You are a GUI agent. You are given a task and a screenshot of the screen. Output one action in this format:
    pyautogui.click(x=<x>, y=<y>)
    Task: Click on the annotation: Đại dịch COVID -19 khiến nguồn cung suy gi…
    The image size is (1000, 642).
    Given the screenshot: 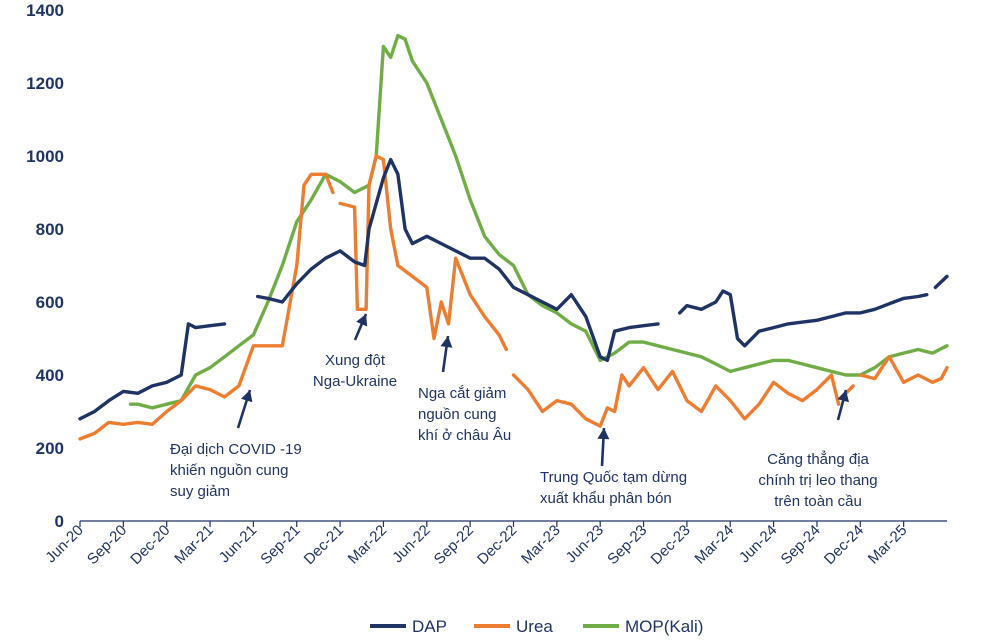 What is the action you would take?
    pyautogui.click(x=236, y=444)
    